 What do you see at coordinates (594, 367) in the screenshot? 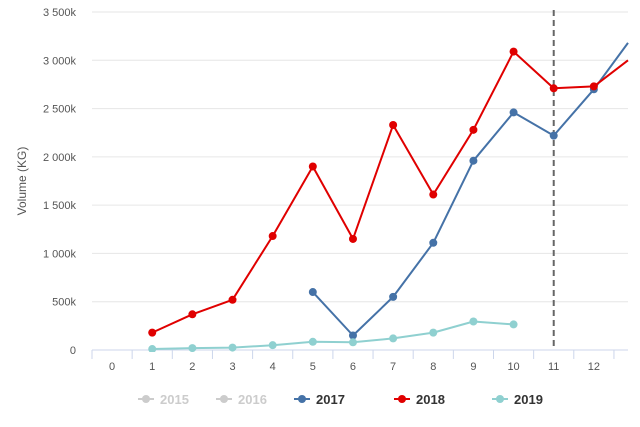
I see `x-tick-label: 12` at bounding box center [594, 367].